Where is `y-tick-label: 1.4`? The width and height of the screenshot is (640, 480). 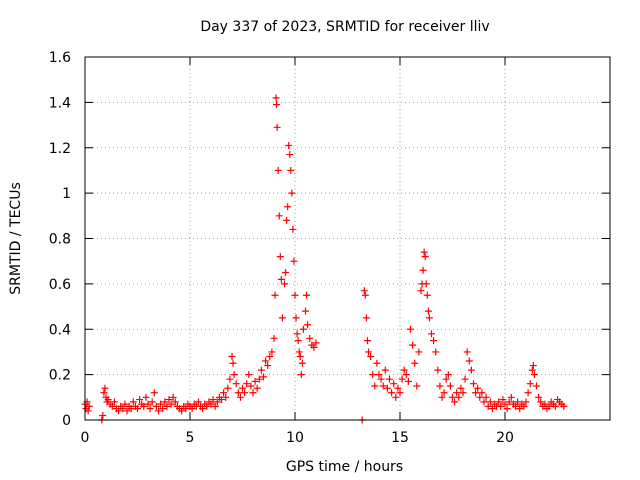
y-tick-label: 1.4 is located at coordinates (60, 103).